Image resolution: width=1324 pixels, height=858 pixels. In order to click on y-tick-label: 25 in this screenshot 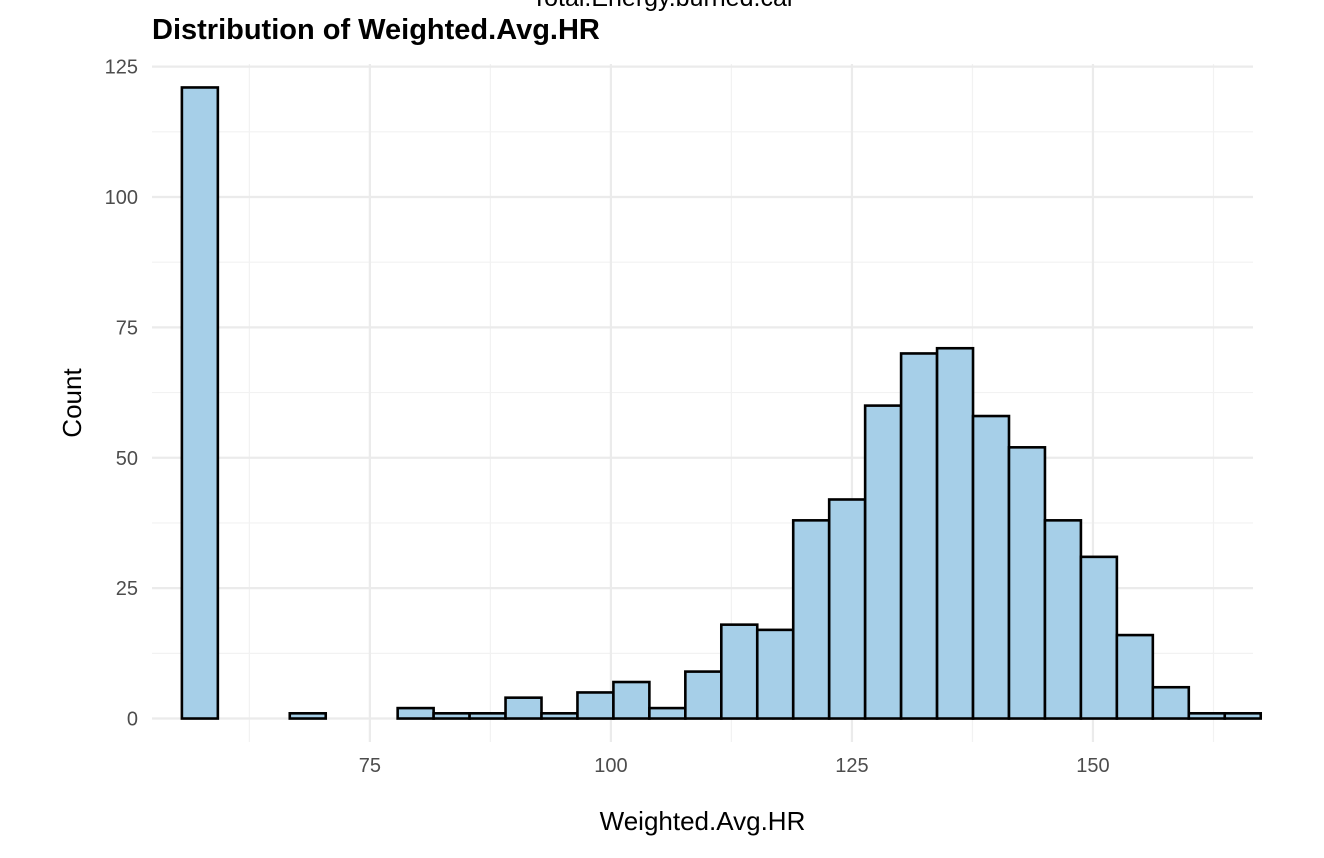, I will do `click(127, 589)`.